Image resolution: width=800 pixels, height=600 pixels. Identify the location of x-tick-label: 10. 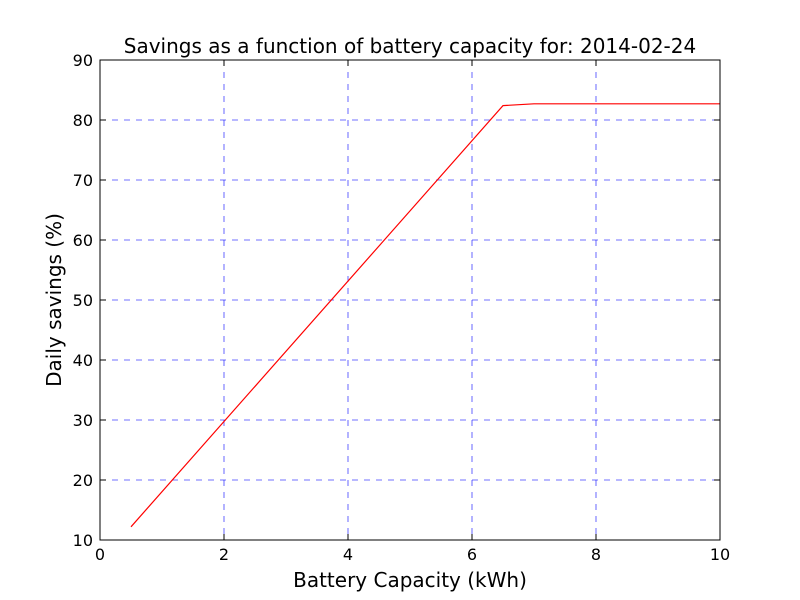
(720, 554).